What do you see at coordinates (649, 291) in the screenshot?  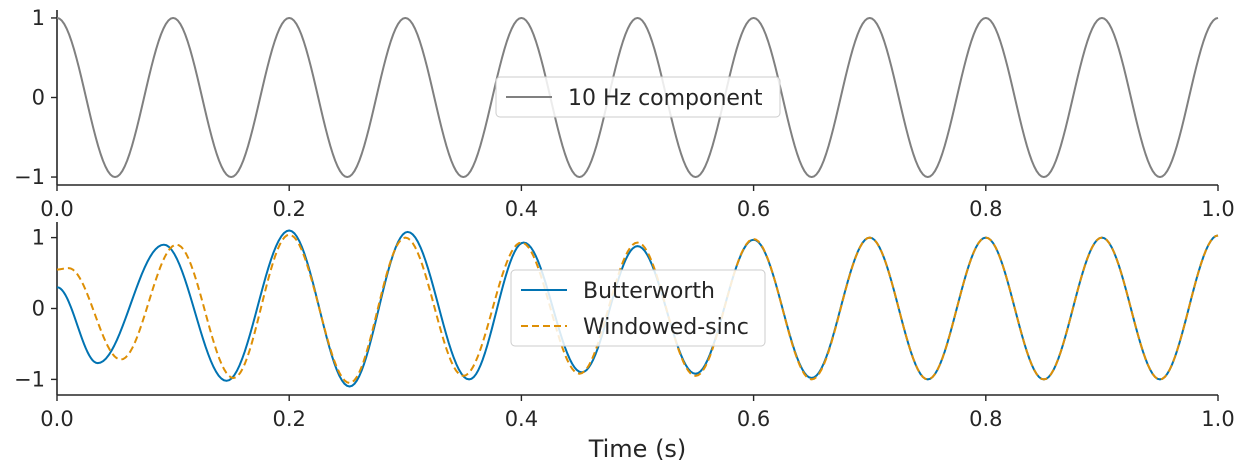 I see `legend-label: Butterworth` at bounding box center [649, 291].